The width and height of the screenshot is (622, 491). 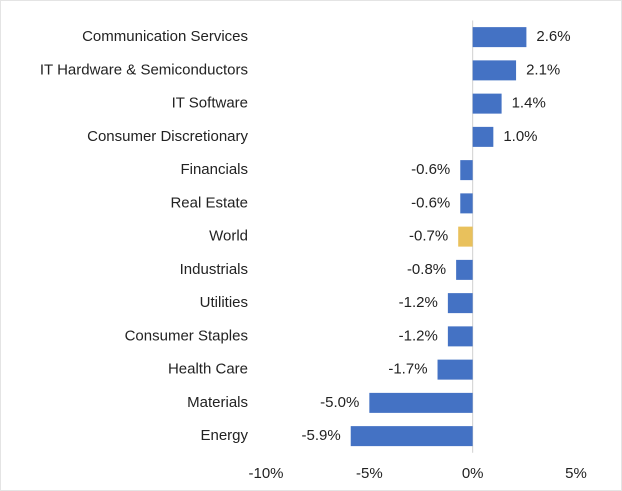 I want to click on y-tick-label: Consumer Staples, so click(x=186, y=335).